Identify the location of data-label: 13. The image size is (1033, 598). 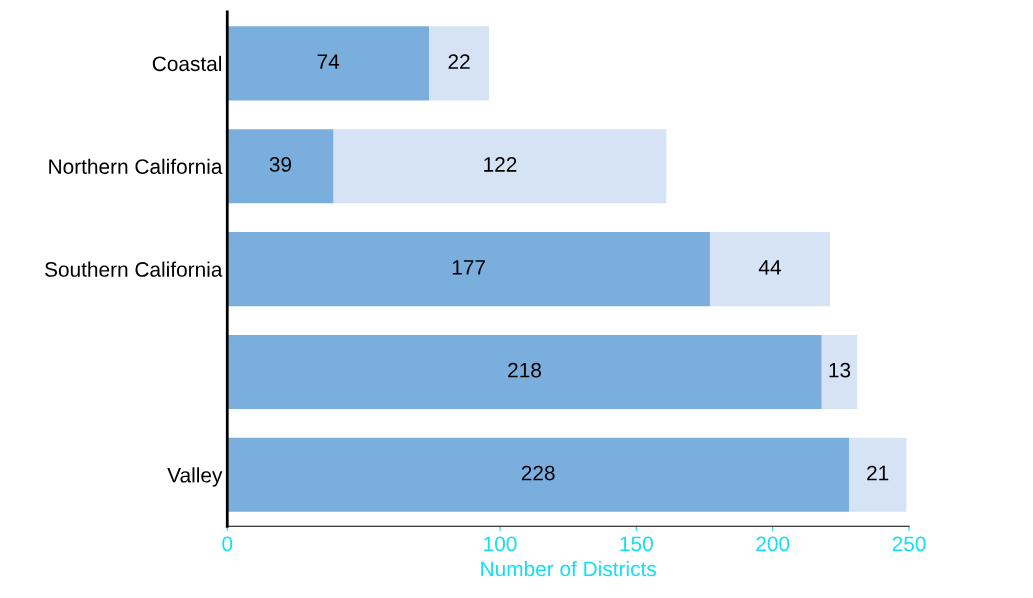
(840, 370).